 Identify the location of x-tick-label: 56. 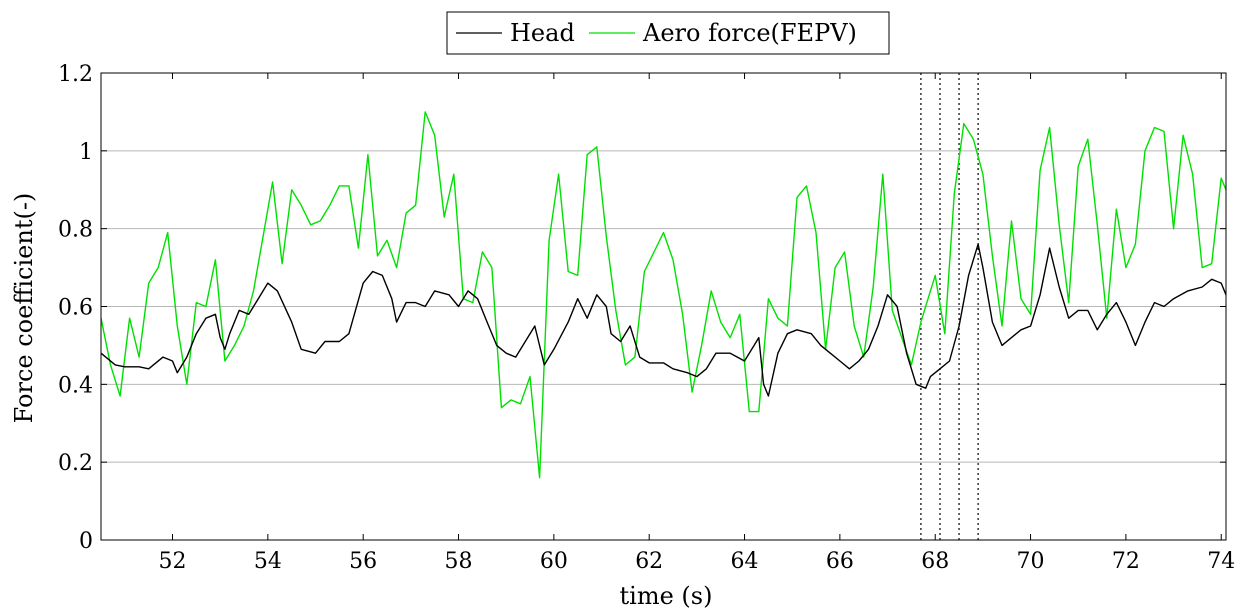
(363, 561).